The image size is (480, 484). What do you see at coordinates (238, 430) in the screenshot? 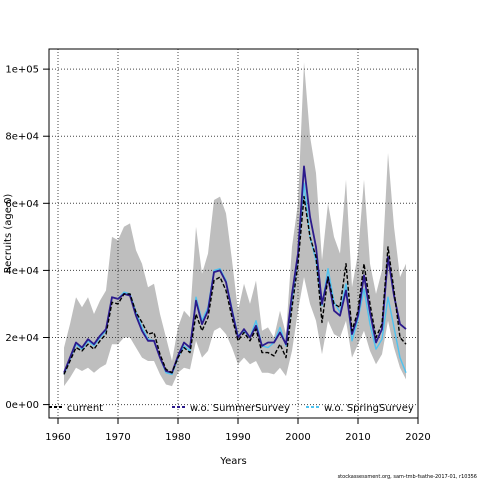
I see `x-axis: 1960 1970 1980 1990 2000 2010 2020` at bounding box center [238, 430].